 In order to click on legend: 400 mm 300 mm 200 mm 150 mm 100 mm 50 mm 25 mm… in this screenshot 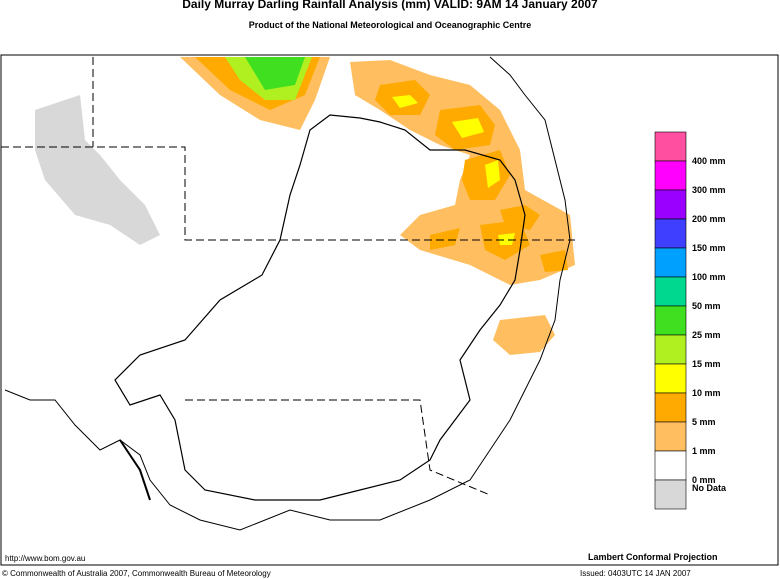, I will do `click(690, 320)`.